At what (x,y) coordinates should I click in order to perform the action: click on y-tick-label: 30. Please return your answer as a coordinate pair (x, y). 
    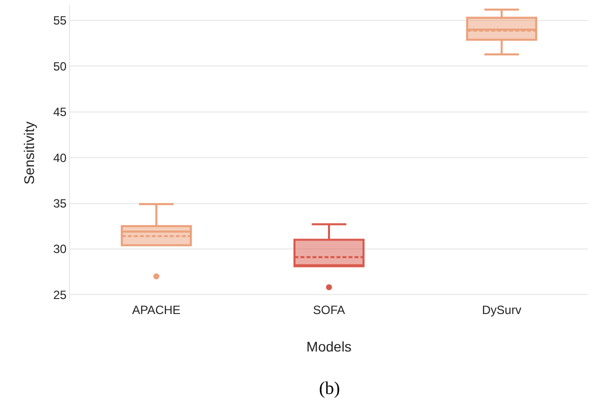
    Looking at the image, I should click on (60, 249).